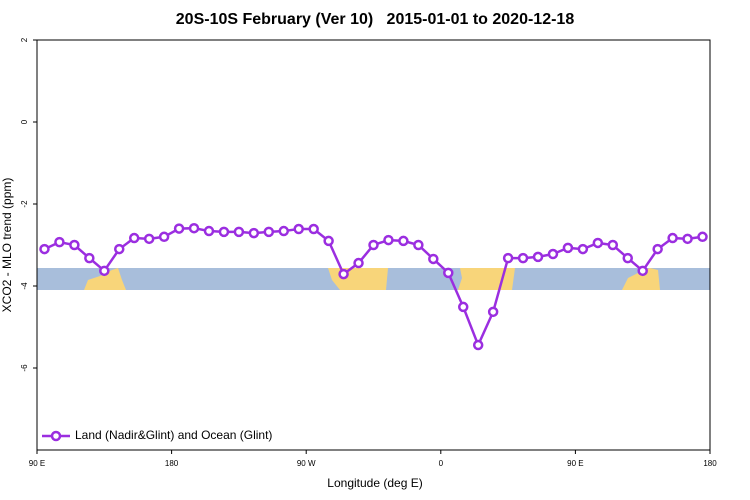 Image resolution: width=750 pixels, height=500 pixels. What do you see at coordinates (24, 39) in the screenshot?
I see `y-tick-label: 2` at bounding box center [24, 39].